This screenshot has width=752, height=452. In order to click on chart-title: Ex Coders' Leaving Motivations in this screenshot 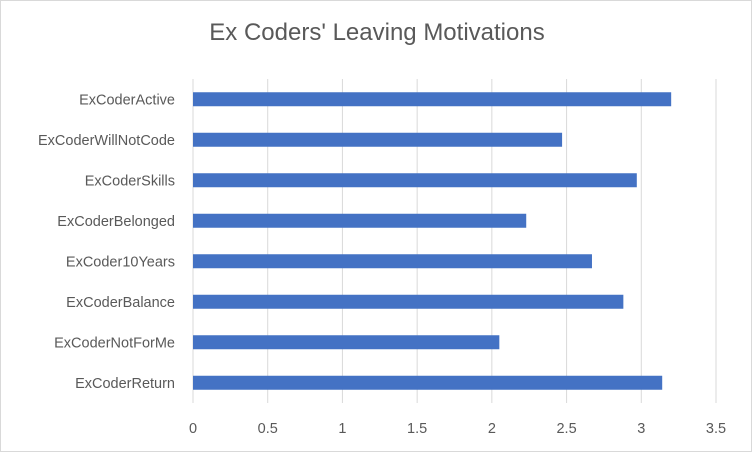, I will do `click(377, 32)`.